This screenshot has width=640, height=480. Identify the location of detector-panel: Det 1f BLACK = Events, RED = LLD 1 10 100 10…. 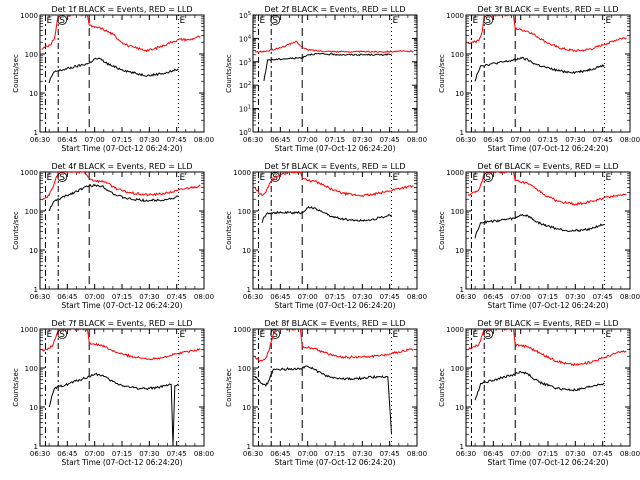
(113, 79).